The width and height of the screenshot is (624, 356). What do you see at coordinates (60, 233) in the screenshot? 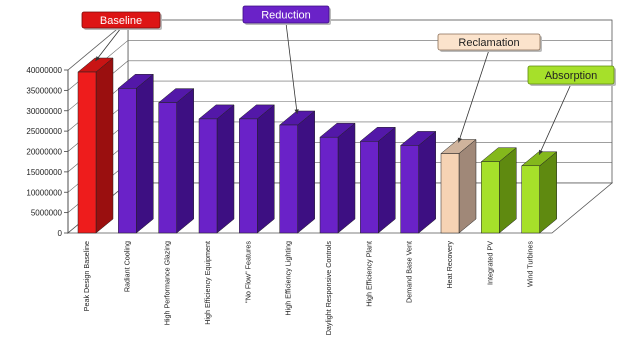
I see `y-tick-label: 0` at bounding box center [60, 233].